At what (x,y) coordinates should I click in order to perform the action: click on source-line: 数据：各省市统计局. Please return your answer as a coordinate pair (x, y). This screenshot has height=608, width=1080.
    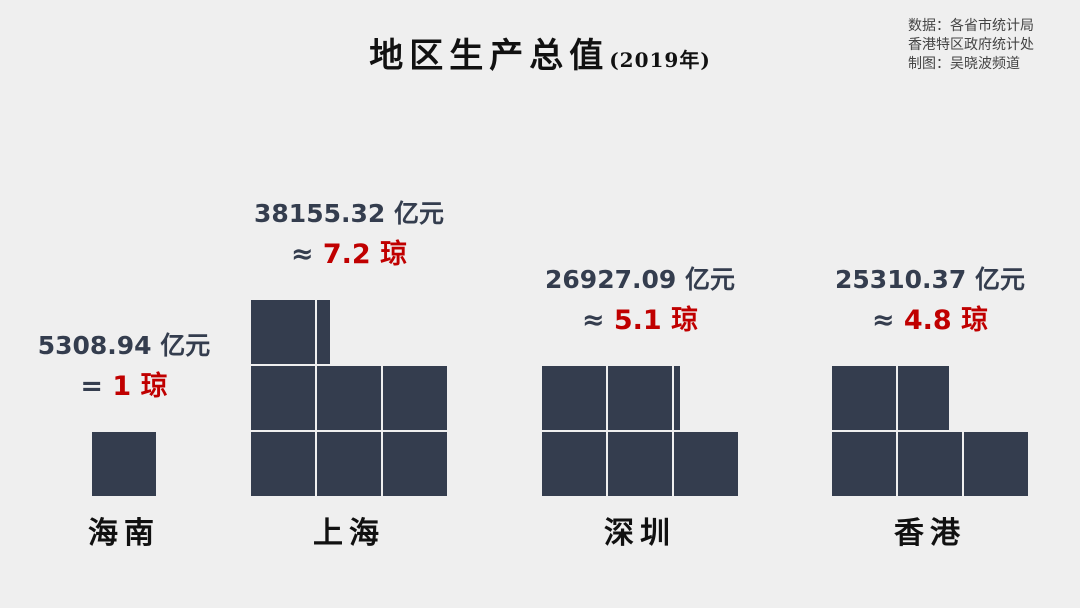
    Looking at the image, I should click on (971, 26).